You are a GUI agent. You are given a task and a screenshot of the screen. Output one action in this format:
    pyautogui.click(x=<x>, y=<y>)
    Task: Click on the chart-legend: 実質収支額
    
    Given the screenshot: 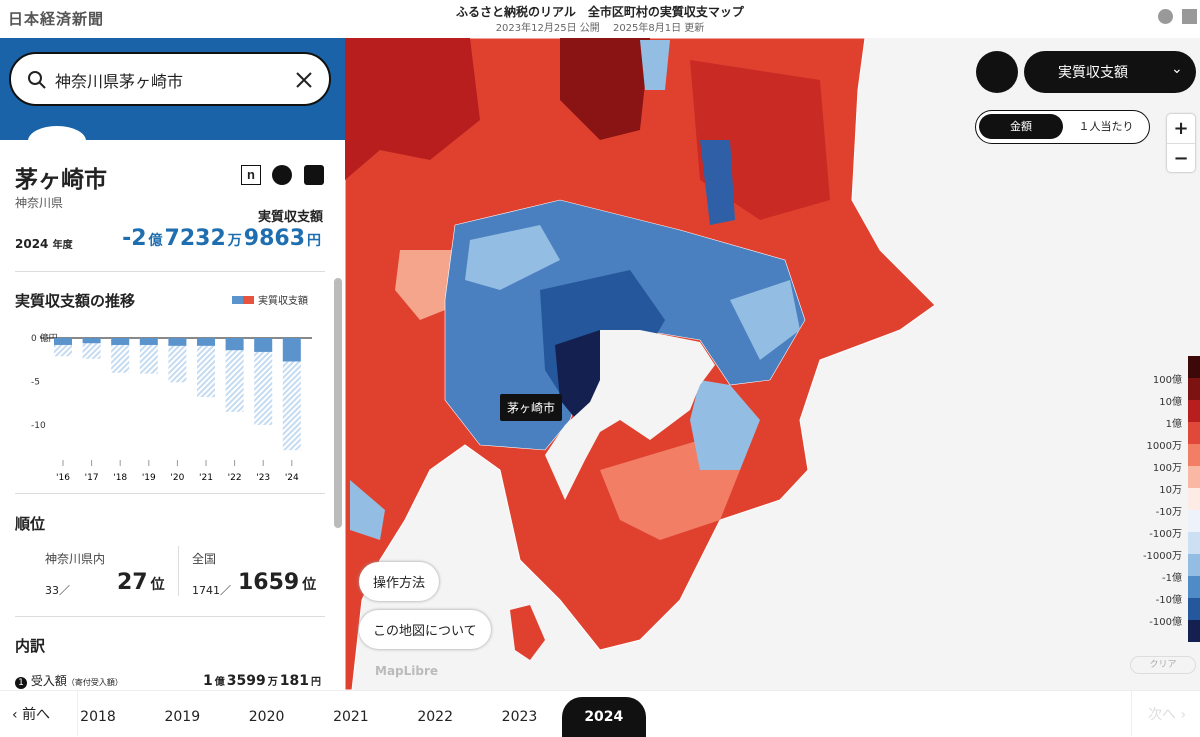 What is the action you would take?
    pyautogui.click(x=270, y=299)
    